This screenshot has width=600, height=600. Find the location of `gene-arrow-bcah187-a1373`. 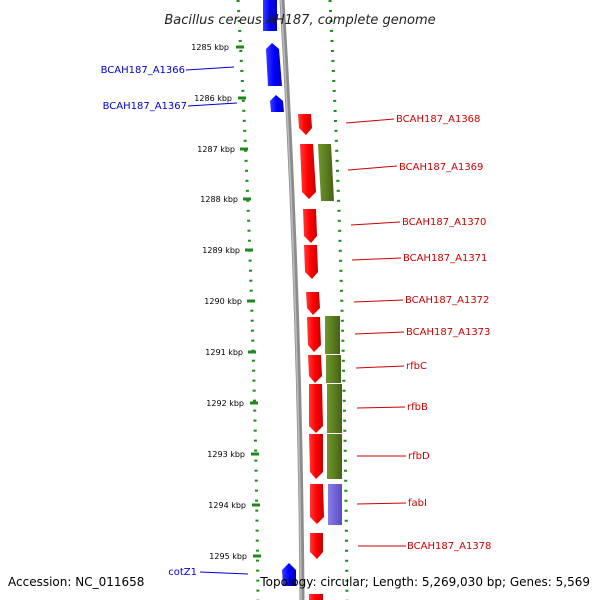

gene-arrow-bcah187-a1373 is located at coordinates (314, 334).